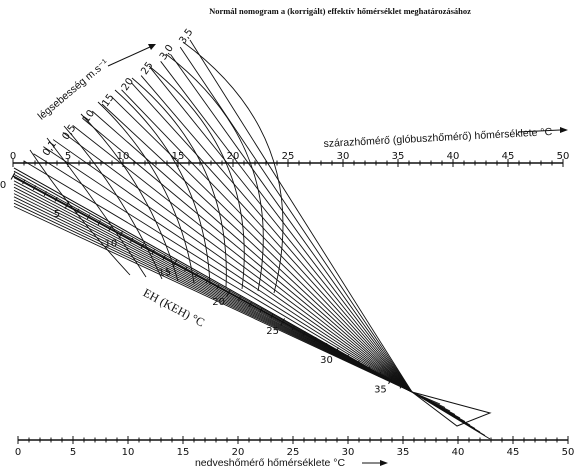 The height and width of the screenshot is (472, 580). Describe the element at coordinates (513, 452) in the screenshot. I see `wet-scale-tick-label: 45` at that location.